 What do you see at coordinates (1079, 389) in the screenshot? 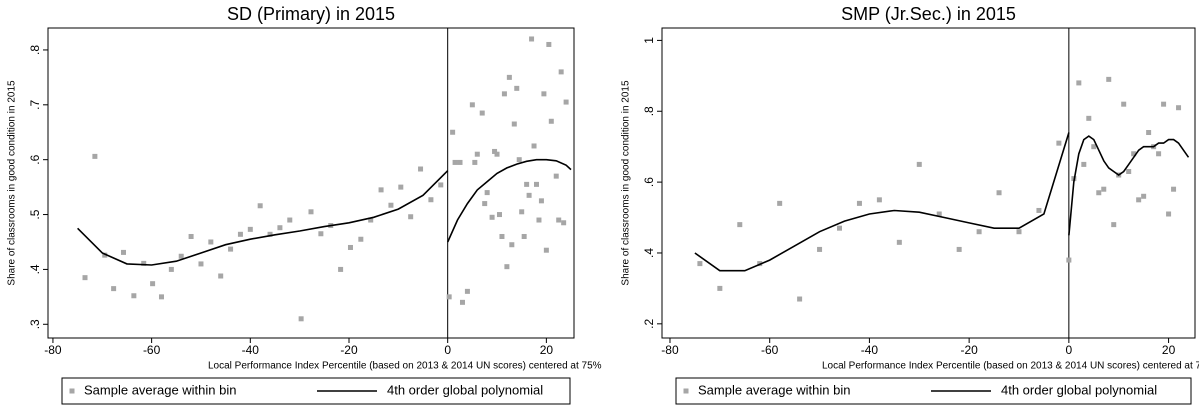
I see `legend-label: 4th order global polynomial` at bounding box center [1079, 389].